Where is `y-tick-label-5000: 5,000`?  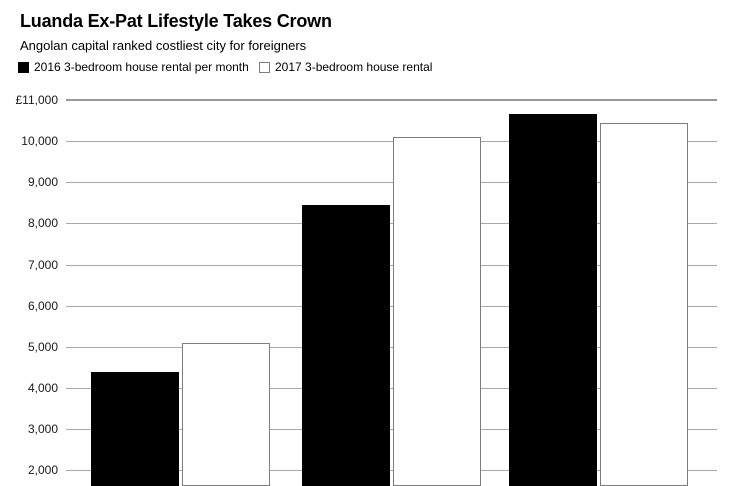 y-tick-label-5000: 5,000 is located at coordinates (42, 346).